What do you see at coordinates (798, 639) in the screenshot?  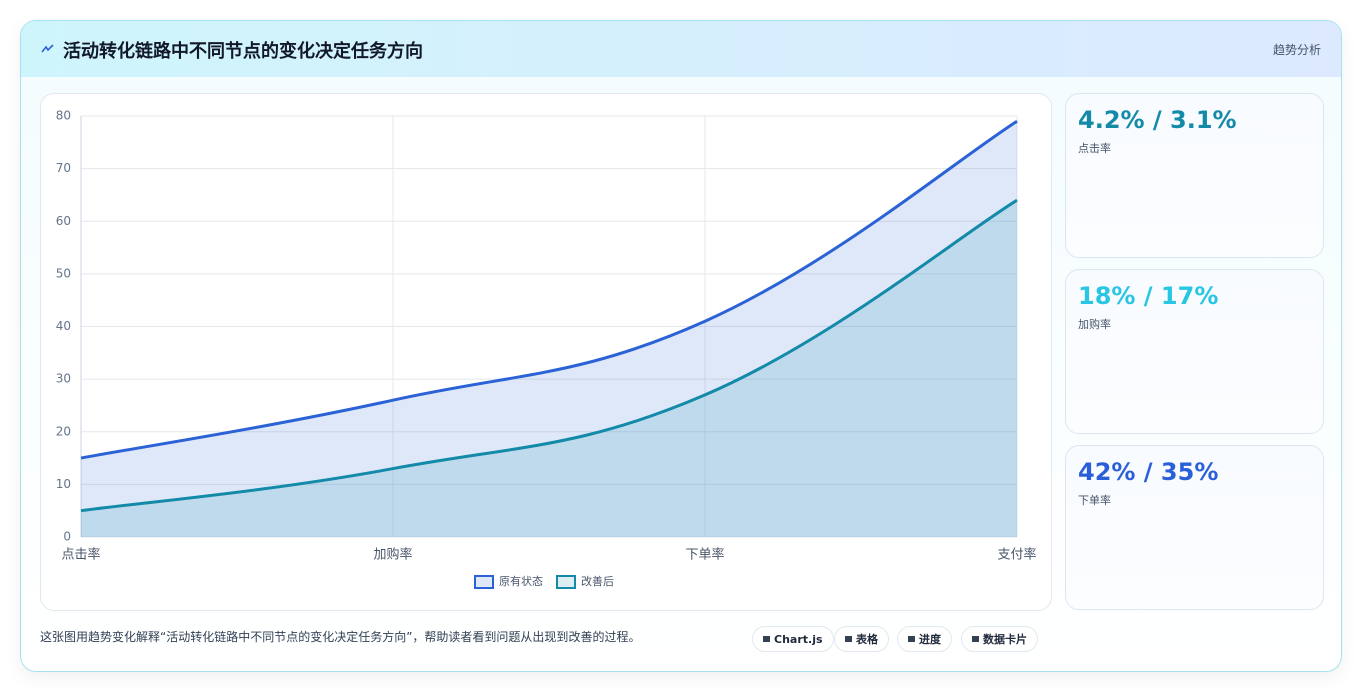 I see `badge-label: Chart.js` at bounding box center [798, 639].